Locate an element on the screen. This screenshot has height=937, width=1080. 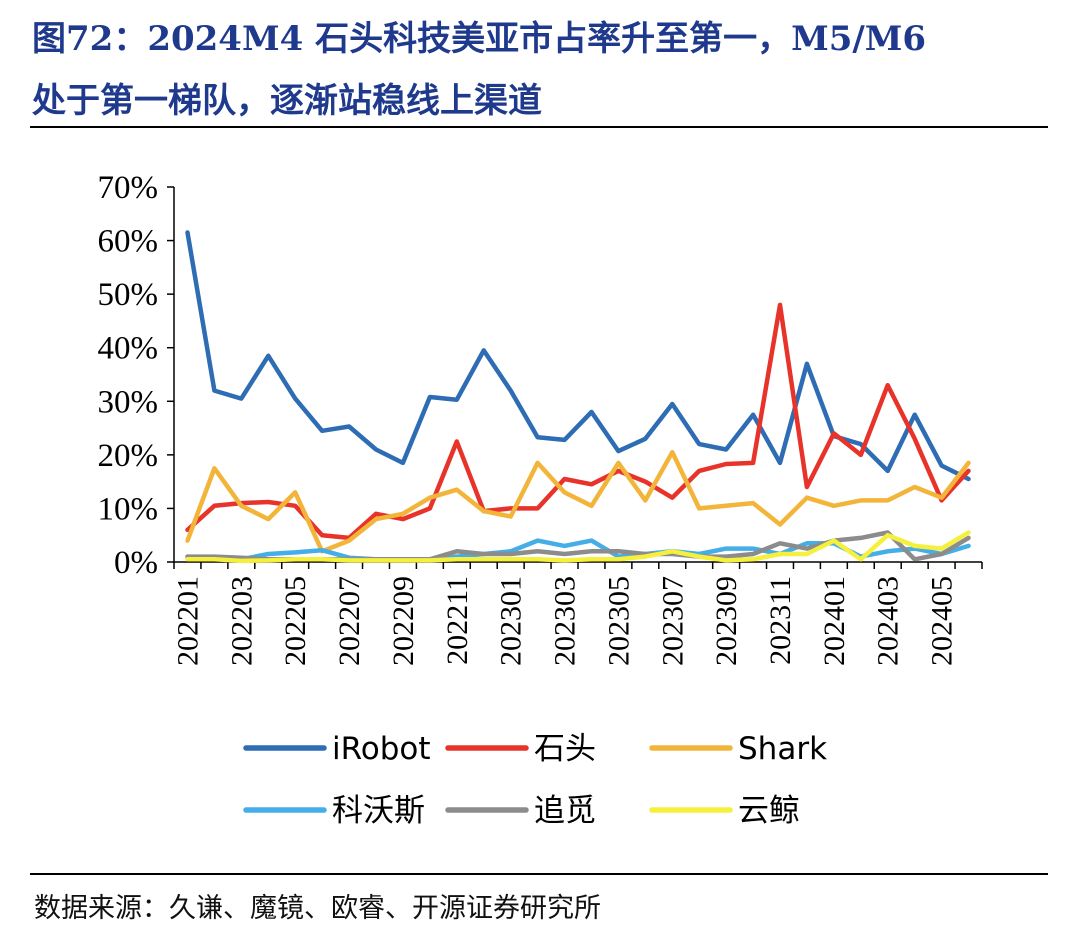
x-tick-label: 202405 is located at coordinates (942, 621).